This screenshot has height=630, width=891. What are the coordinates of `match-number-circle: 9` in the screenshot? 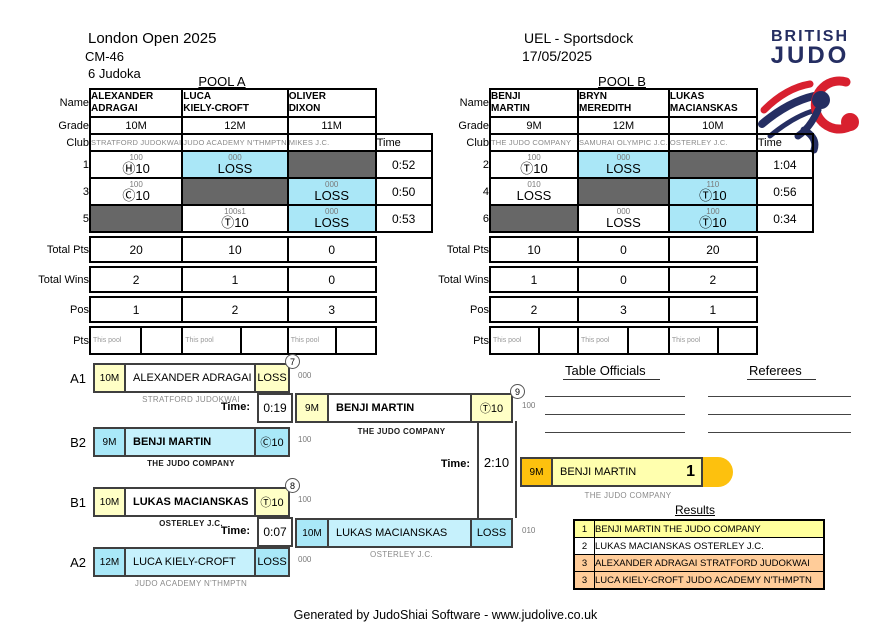 It's located at (517, 391).